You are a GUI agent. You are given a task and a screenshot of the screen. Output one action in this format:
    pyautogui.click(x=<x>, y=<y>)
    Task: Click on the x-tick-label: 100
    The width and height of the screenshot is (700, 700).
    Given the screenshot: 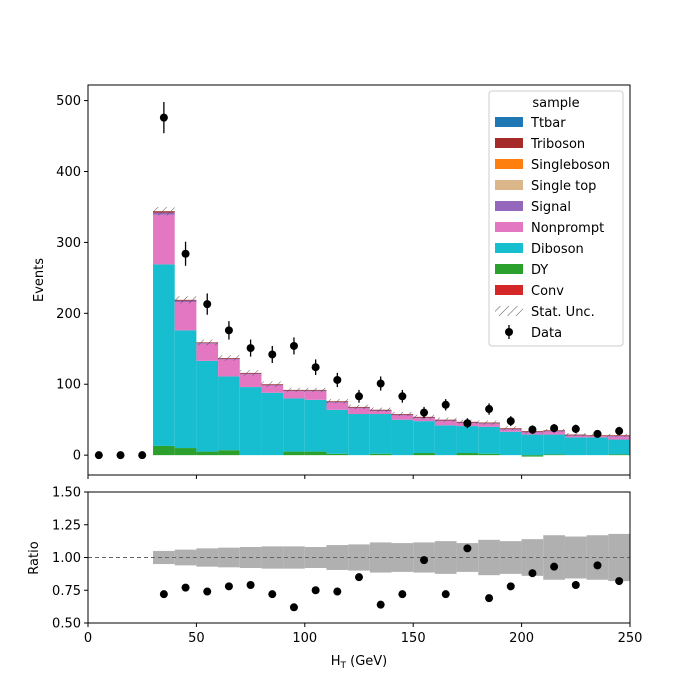 What is the action you would take?
    pyautogui.click(x=304, y=638)
    